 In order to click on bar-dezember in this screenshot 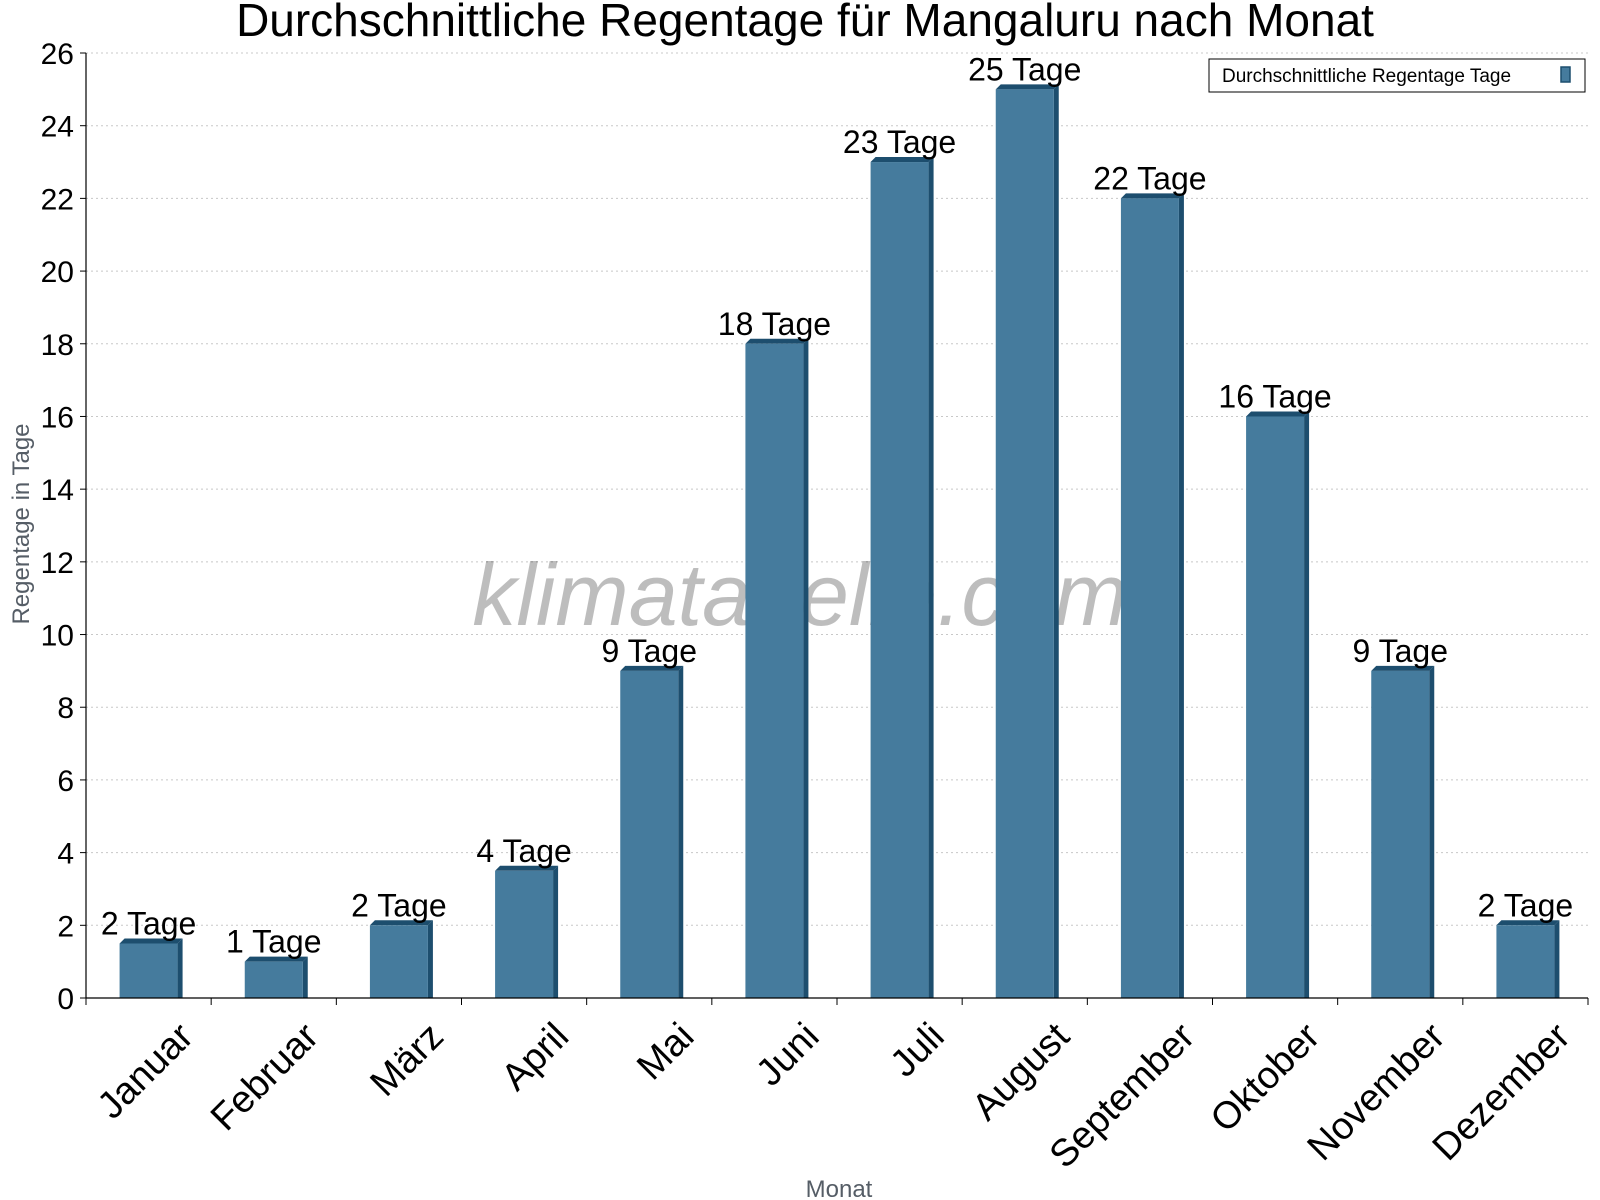, I will do `click(1528, 959)`.